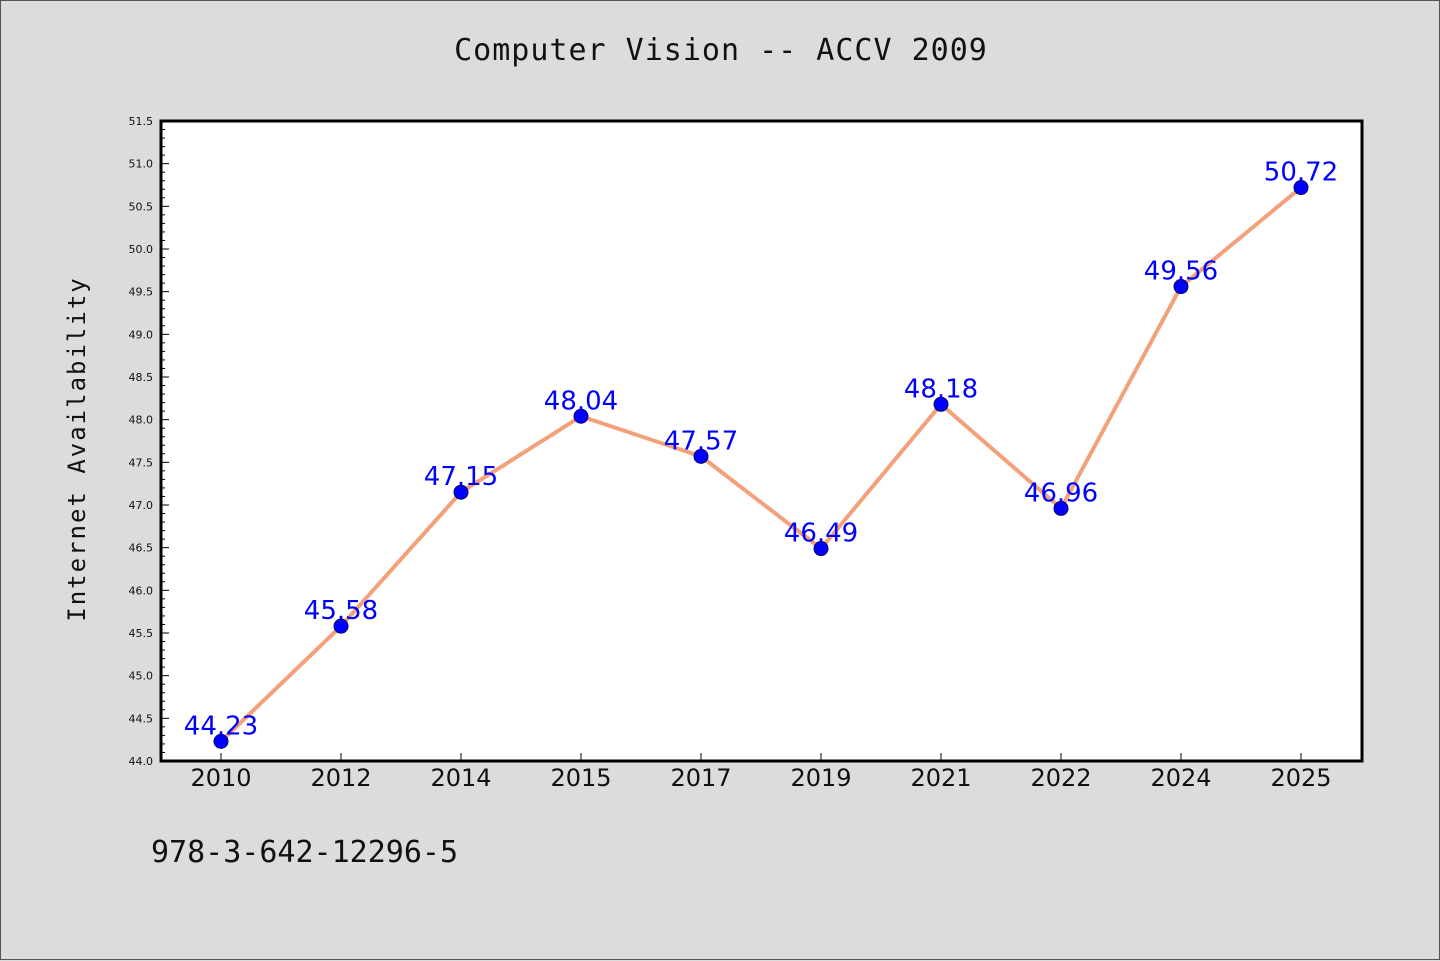  Describe the element at coordinates (460, 778) in the screenshot. I see `x-tick-label: 2014` at that location.